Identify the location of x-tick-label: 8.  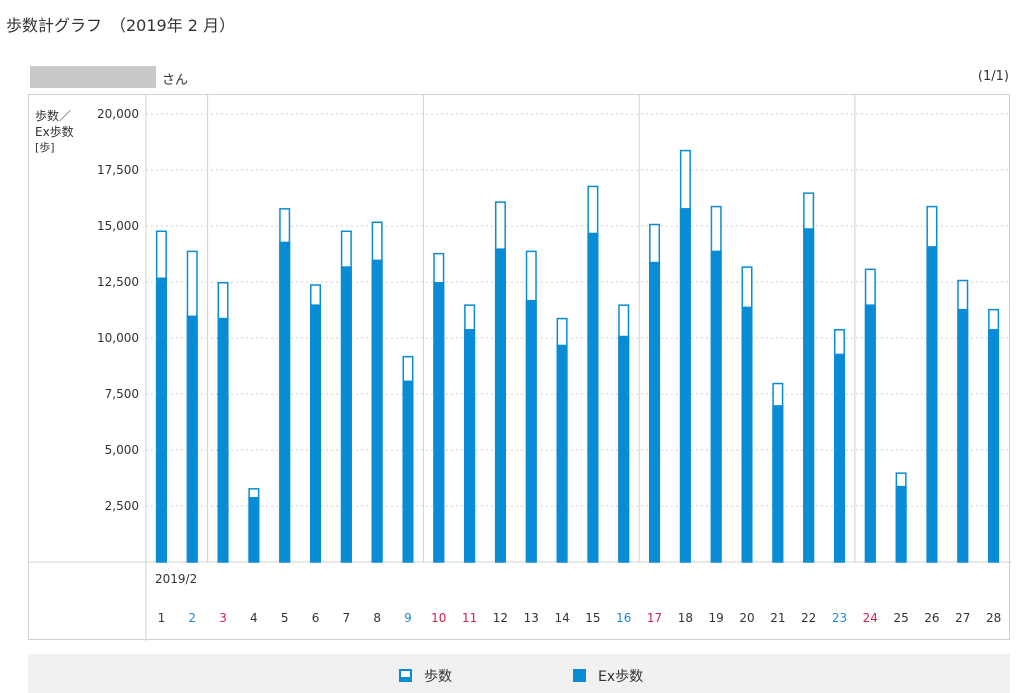
(377, 618).